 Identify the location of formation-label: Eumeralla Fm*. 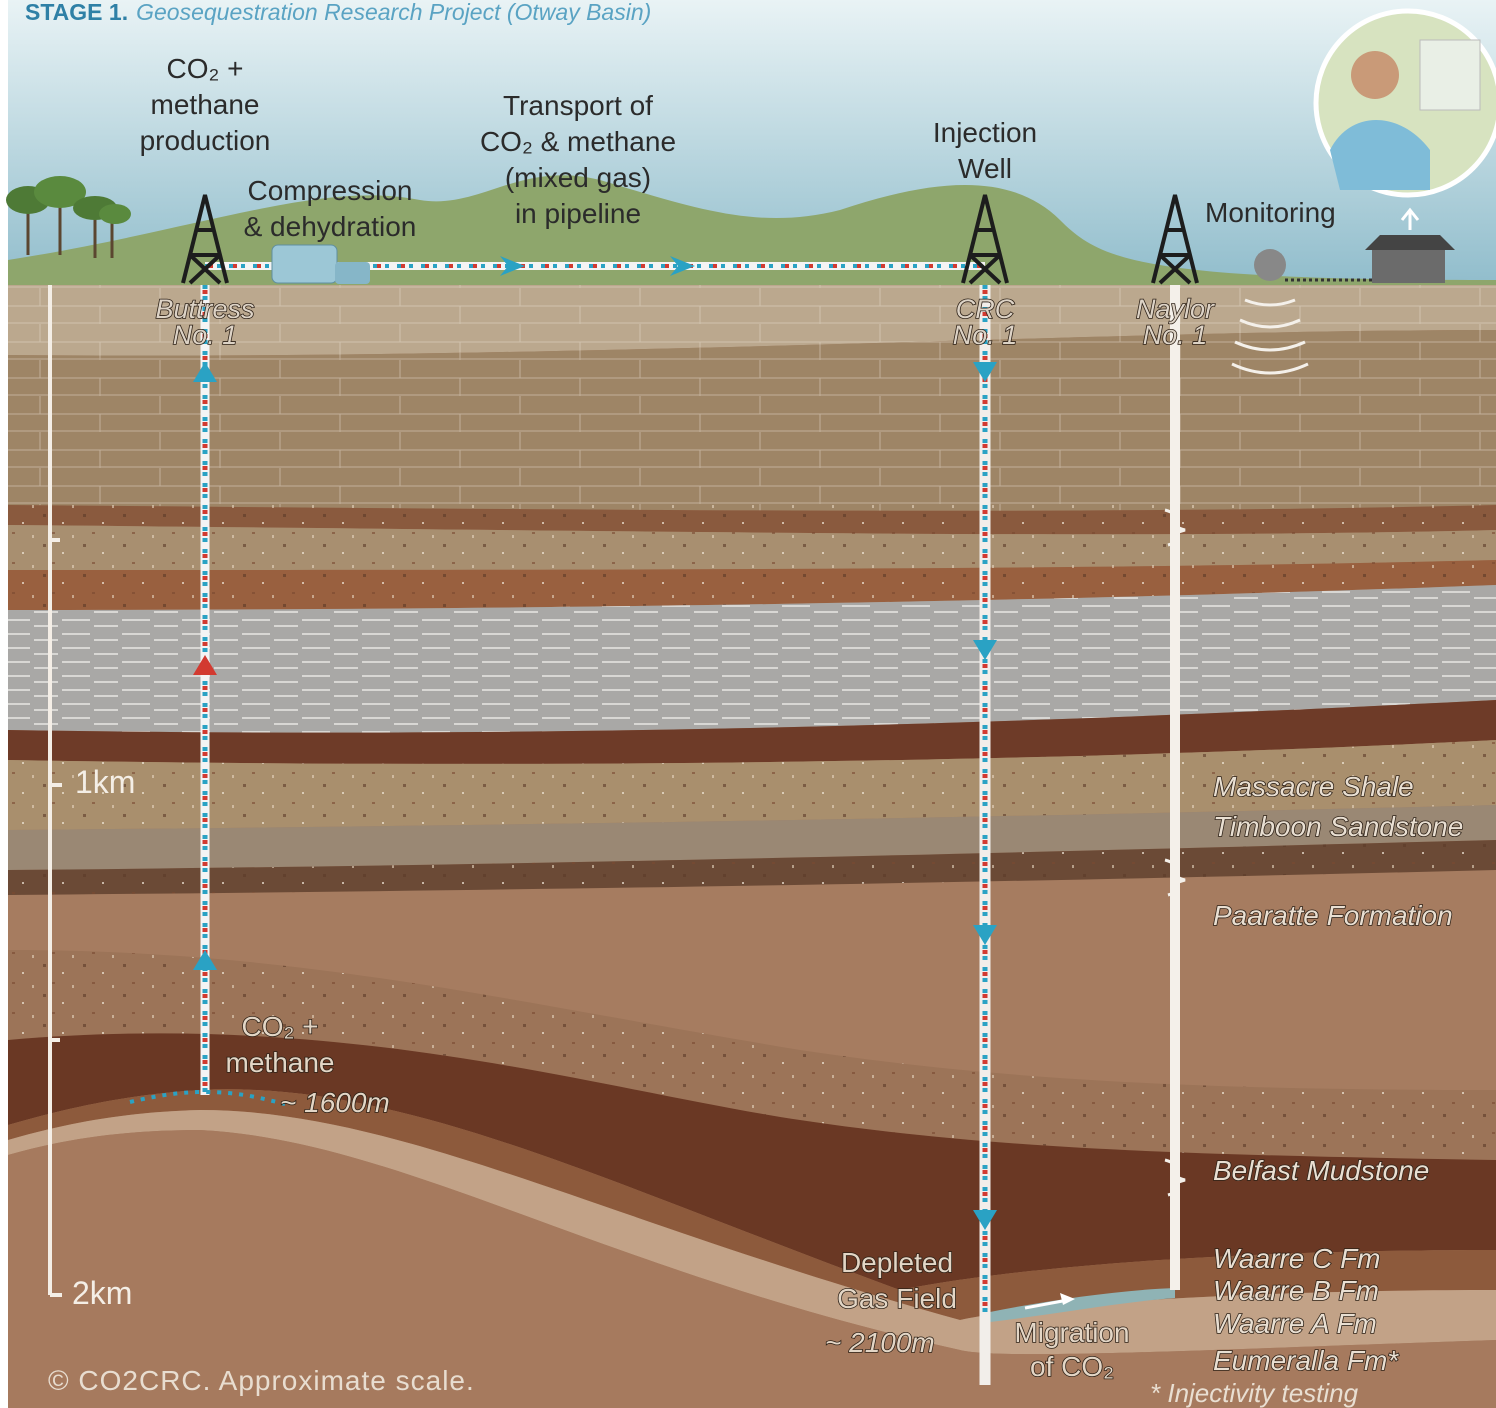
(1306, 1360).